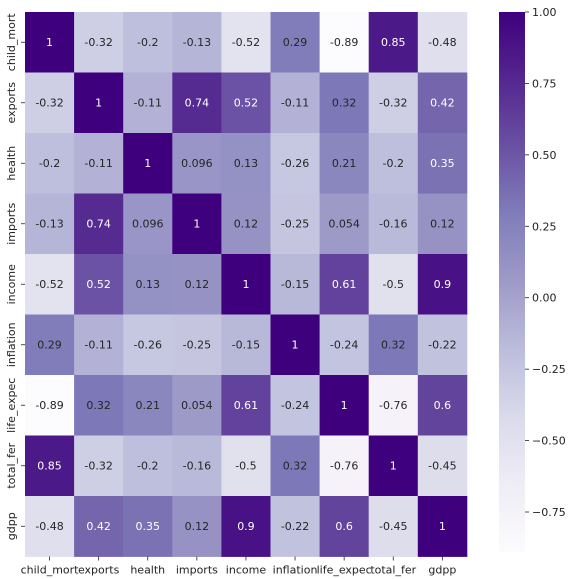 The width and height of the screenshot is (571, 579). I want to click on cell-value-label: 0.74, so click(98, 223).